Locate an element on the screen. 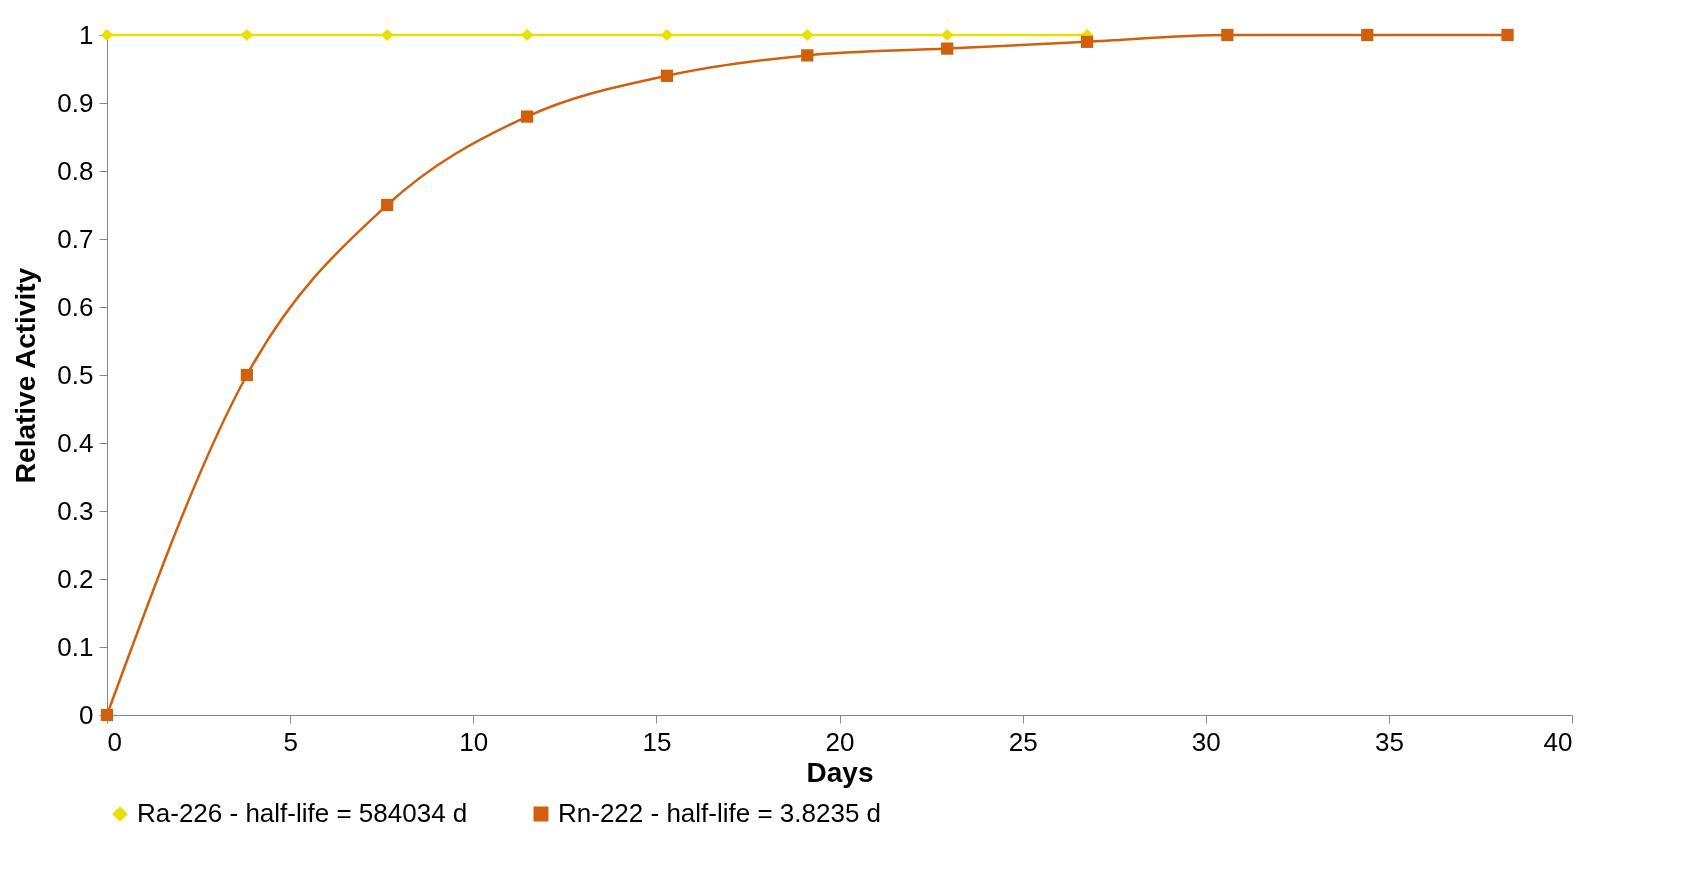  x-tick-label: 15 is located at coordinates (657, 741).